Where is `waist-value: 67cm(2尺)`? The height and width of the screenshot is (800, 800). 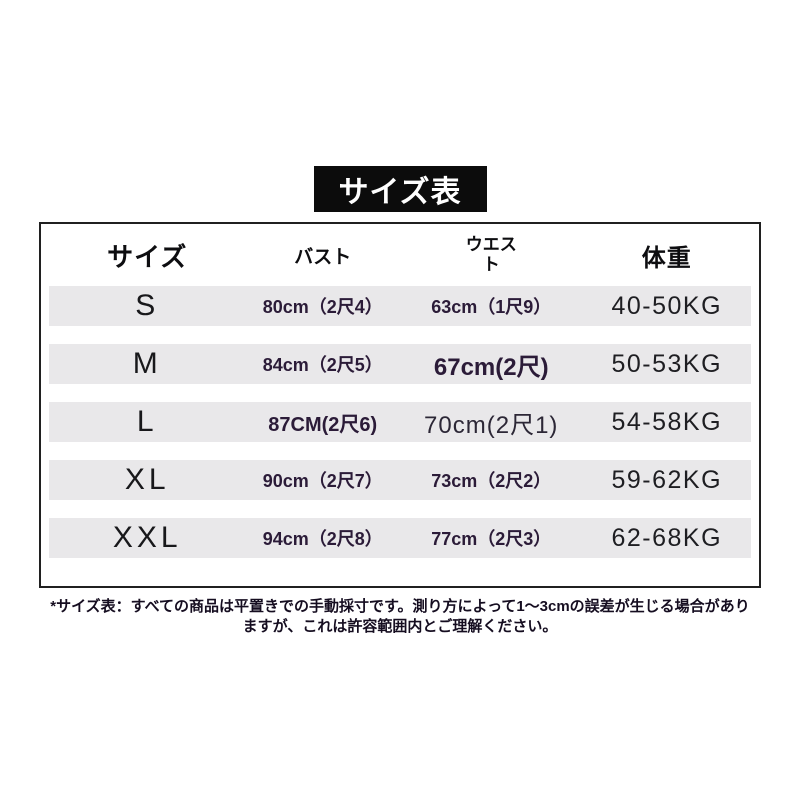 waist-value: 67cm(2尺) is located at coordinates (491, 367).